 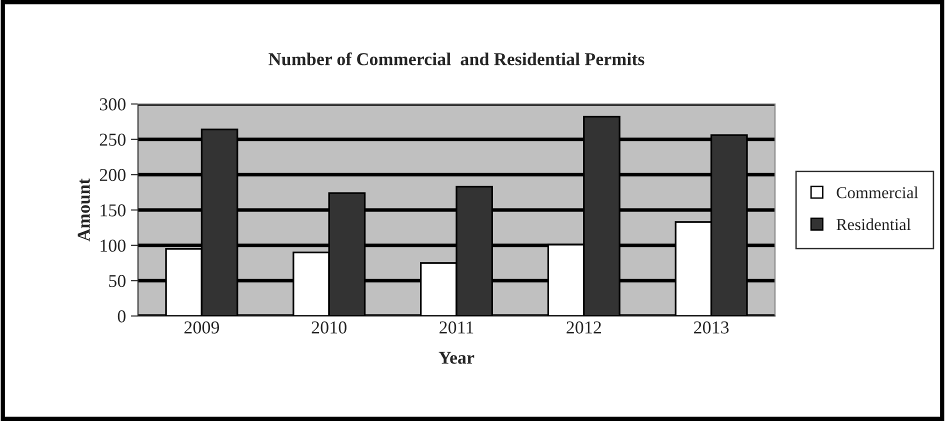 I want to click on x-tick-label: 2013, so click(x=711, y=327).